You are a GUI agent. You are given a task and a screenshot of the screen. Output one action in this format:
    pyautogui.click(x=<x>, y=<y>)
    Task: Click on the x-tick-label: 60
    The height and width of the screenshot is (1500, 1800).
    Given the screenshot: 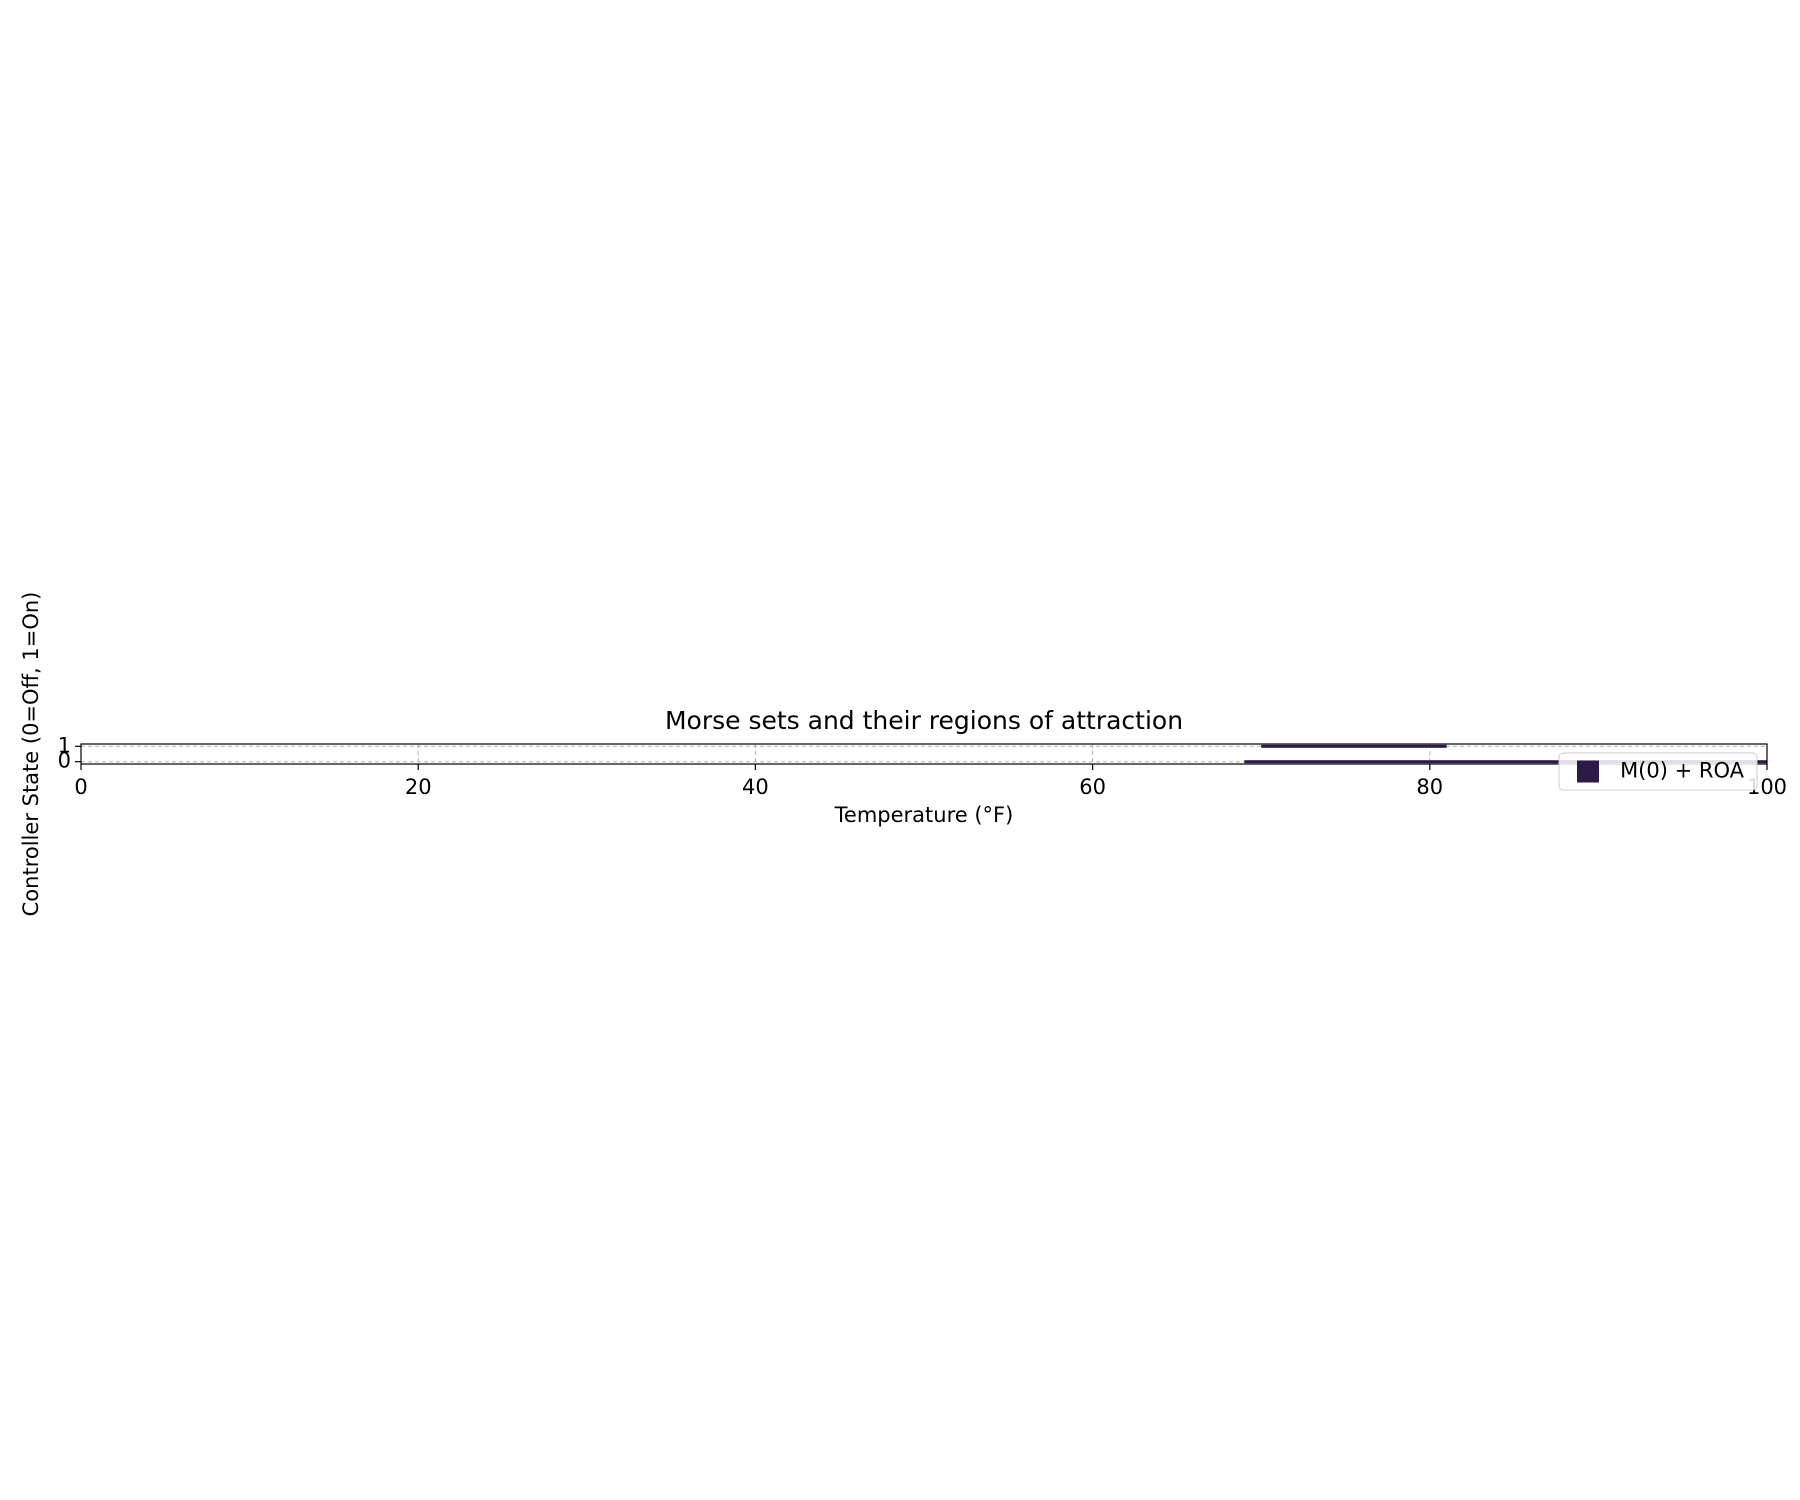 What is the action you would take?
    pyautogui.click(x=1092, y=787)
    